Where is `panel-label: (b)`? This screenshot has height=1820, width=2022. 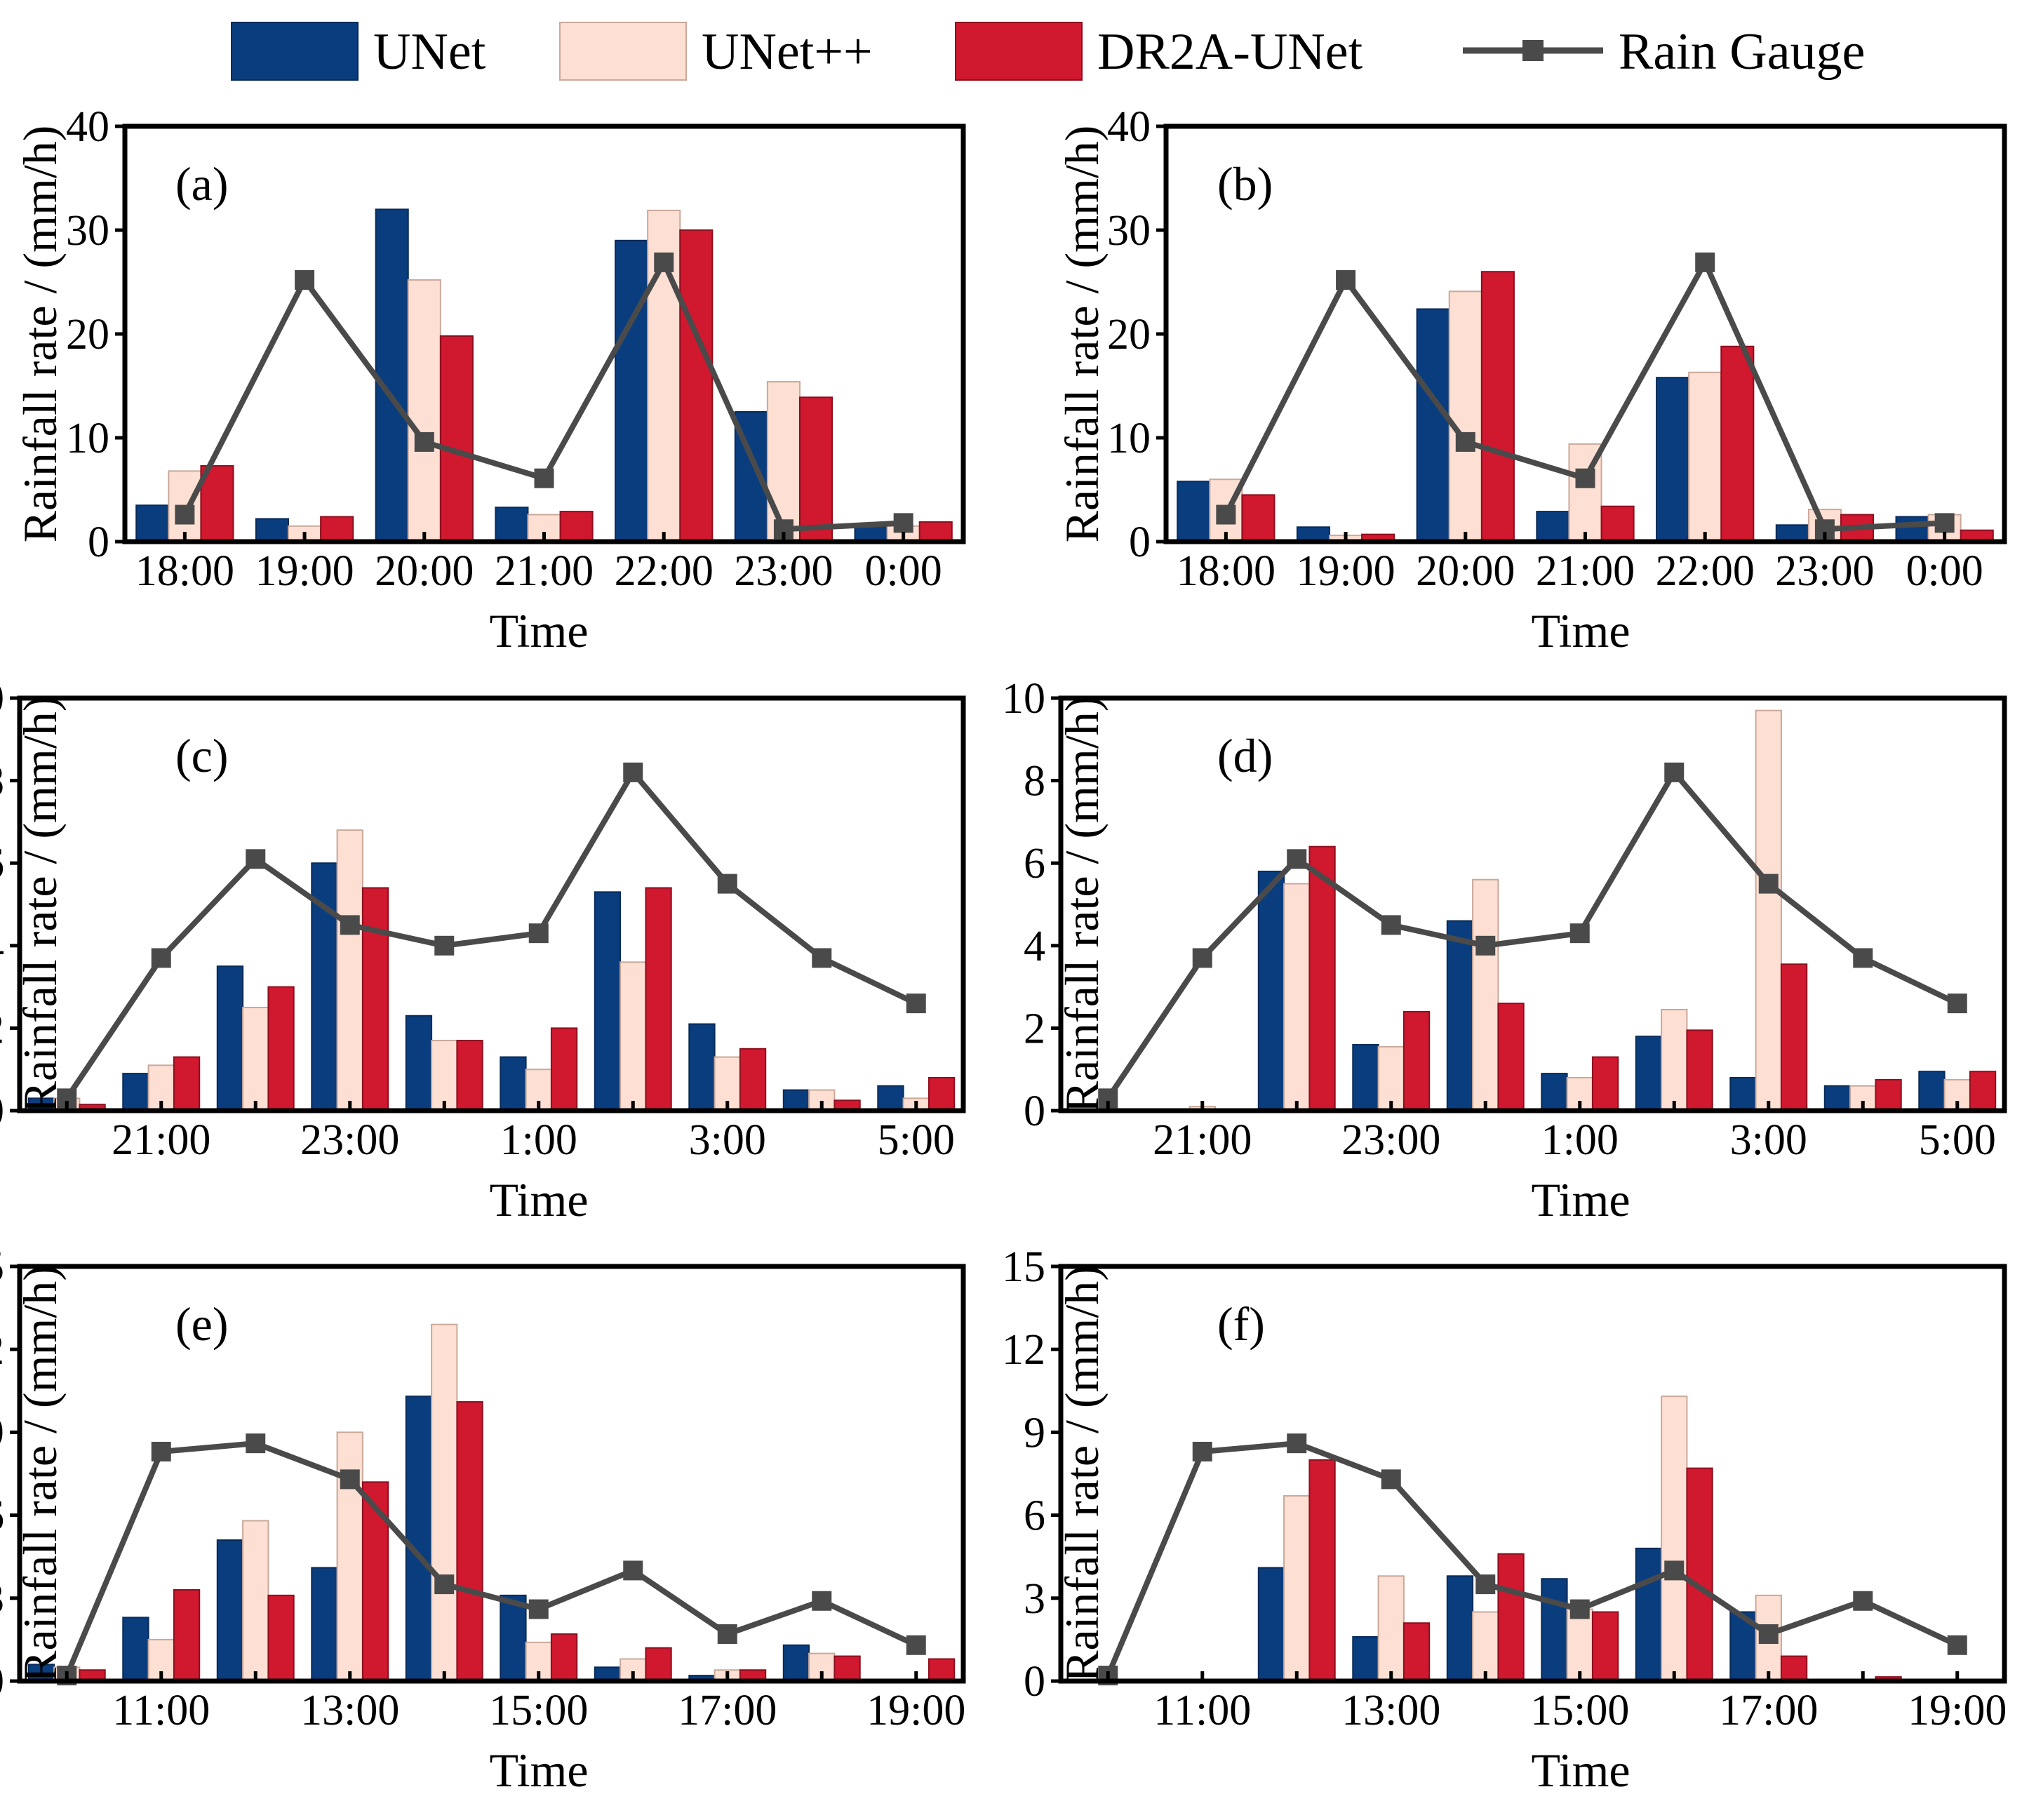 panel-label: (b) is located at coordinates (1245, 183).